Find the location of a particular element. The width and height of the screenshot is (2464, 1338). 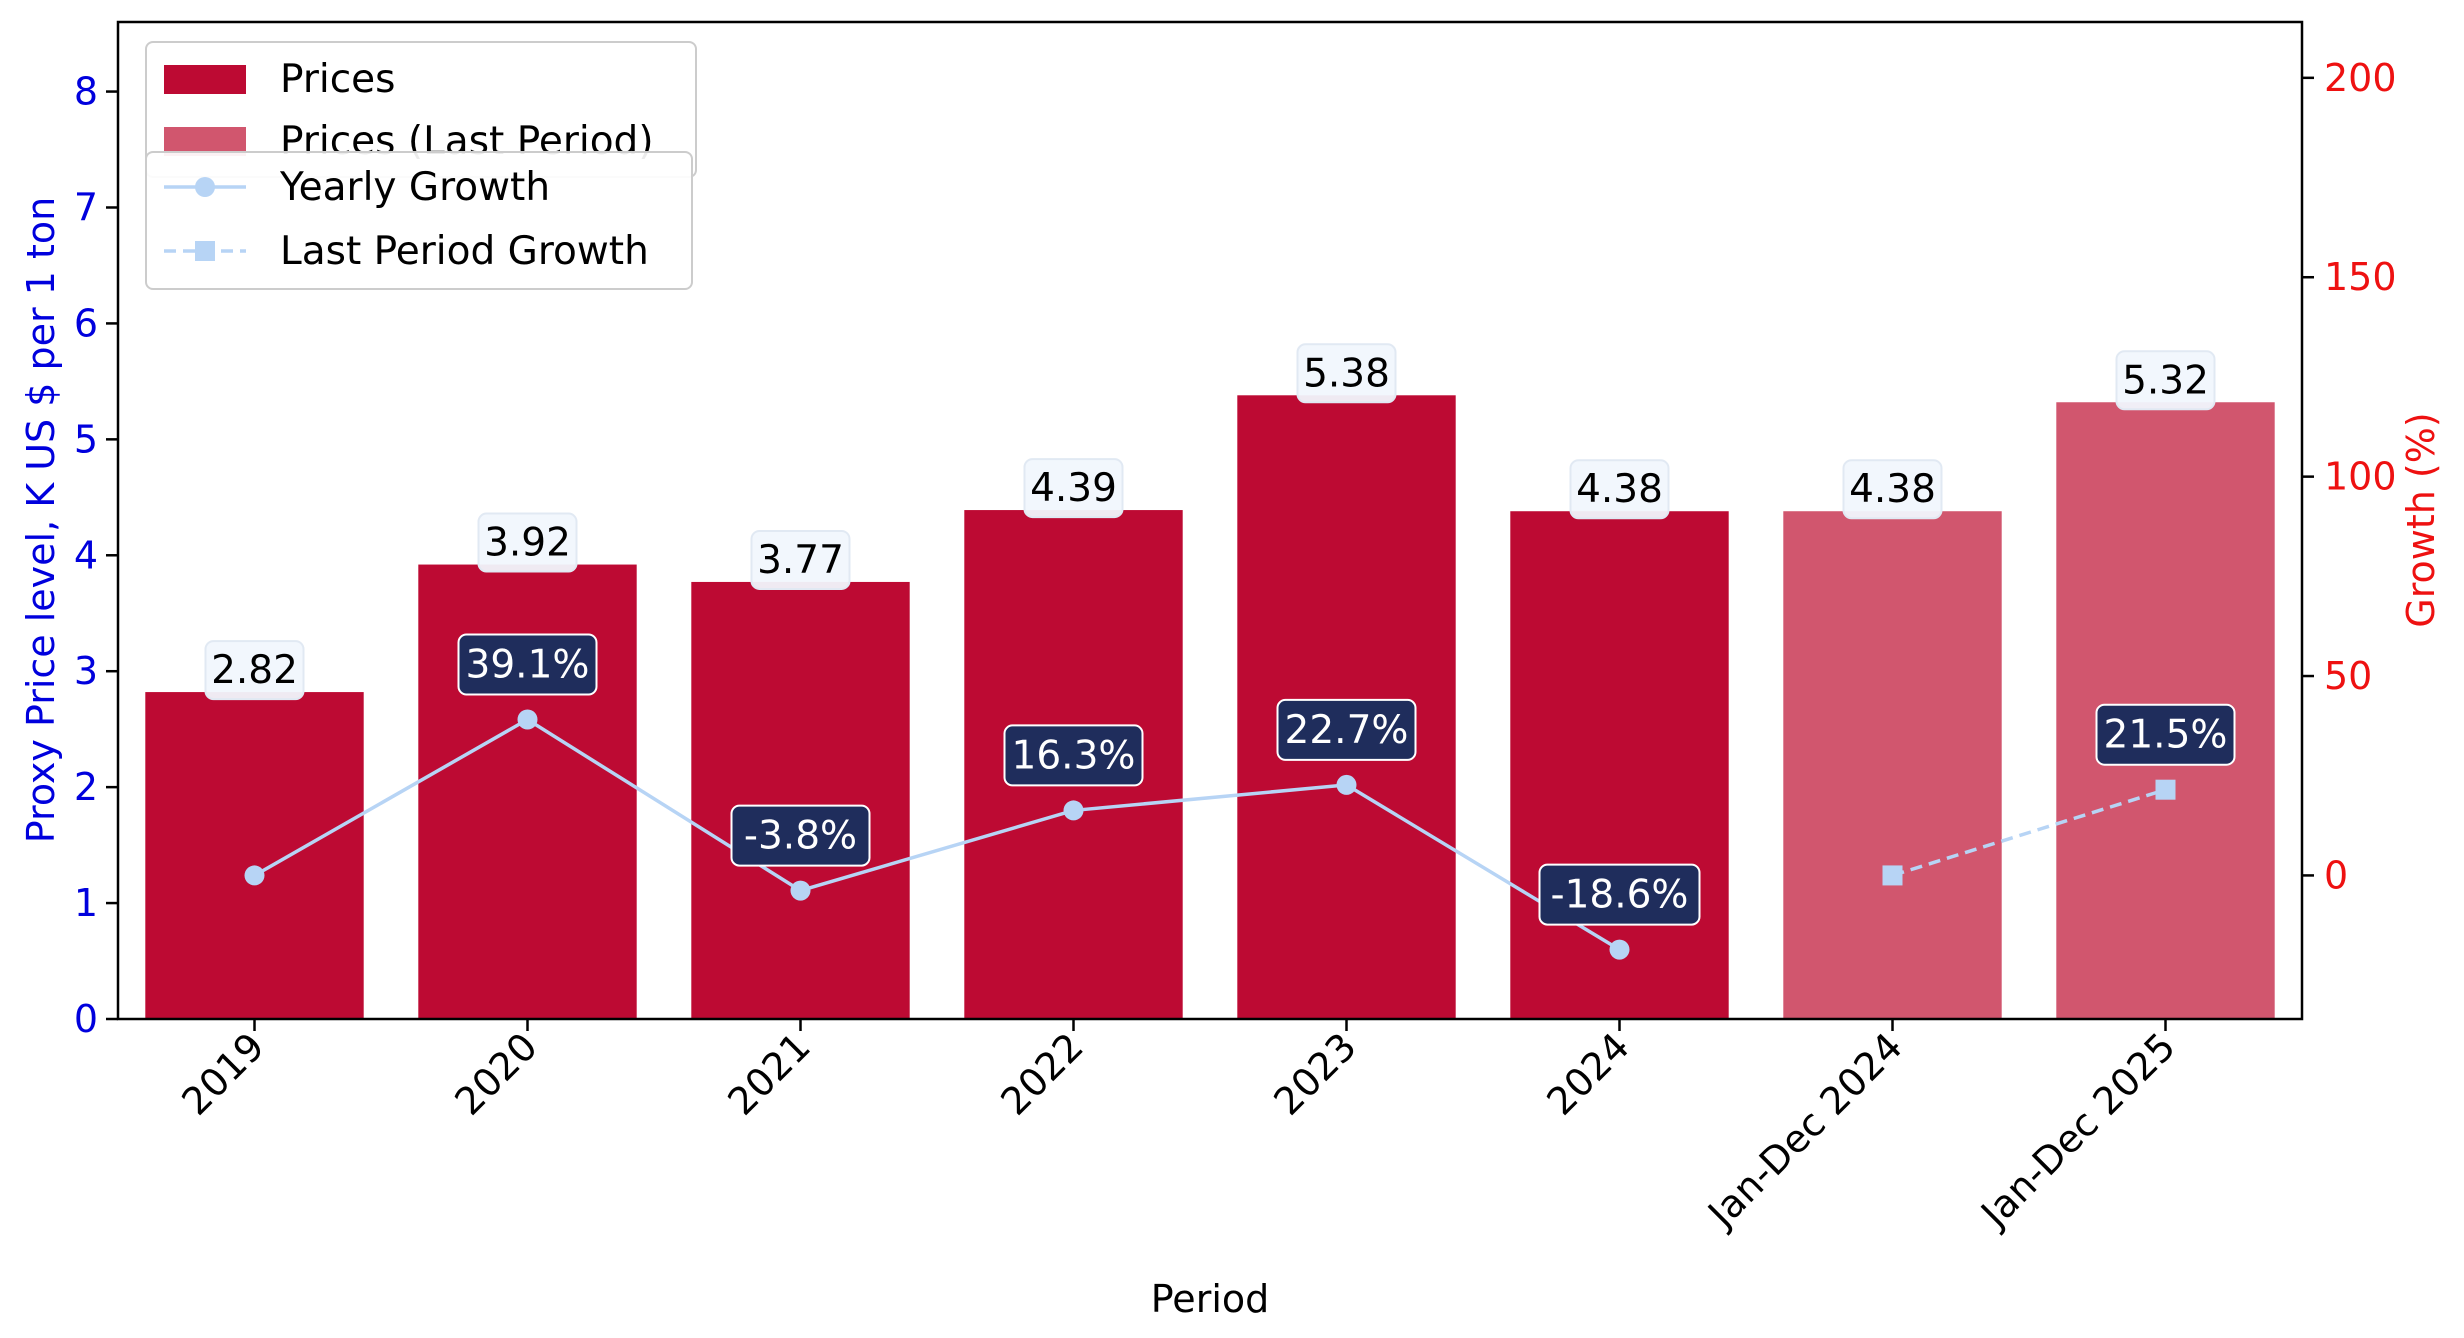

y2-tick-label: 100 is located at coordinates (2360, 477).